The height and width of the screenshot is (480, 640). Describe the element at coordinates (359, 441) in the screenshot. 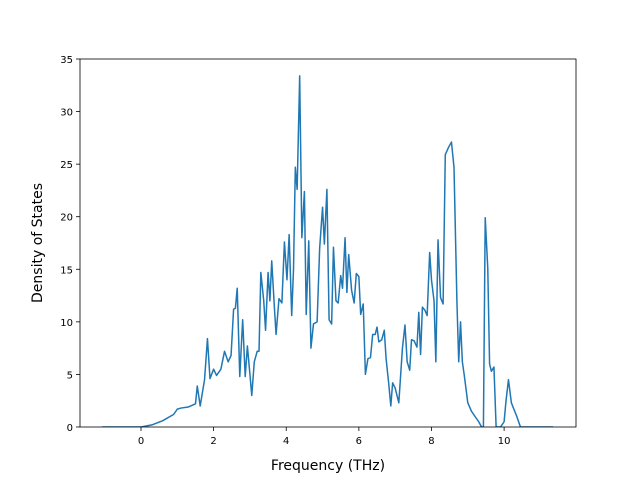

I see `x-tick-label: 6` at that location.